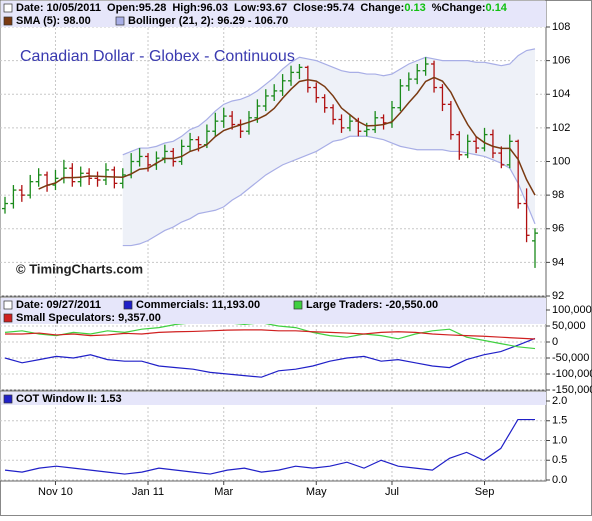 This screenshot has width=592, height=521. I want to click on info-text: Date: 09/27/2011, so click(58, 305).